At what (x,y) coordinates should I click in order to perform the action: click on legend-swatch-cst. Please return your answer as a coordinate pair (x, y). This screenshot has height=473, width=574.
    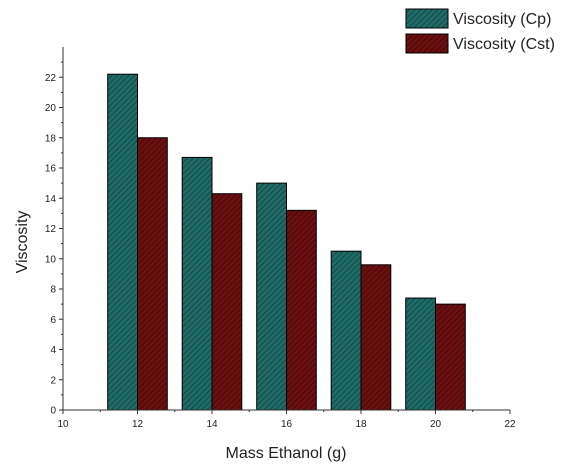
    Looking at the image, I should click on (427, 43).